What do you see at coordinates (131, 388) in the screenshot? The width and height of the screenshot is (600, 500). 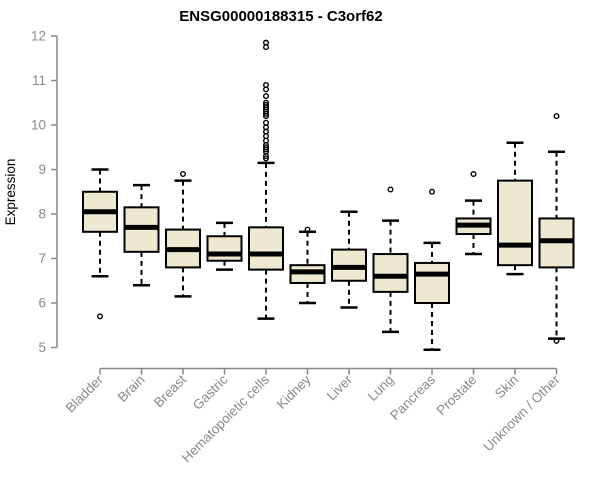 I see `x-tick-label-brain: Brain` at bounding box center [131, 388].